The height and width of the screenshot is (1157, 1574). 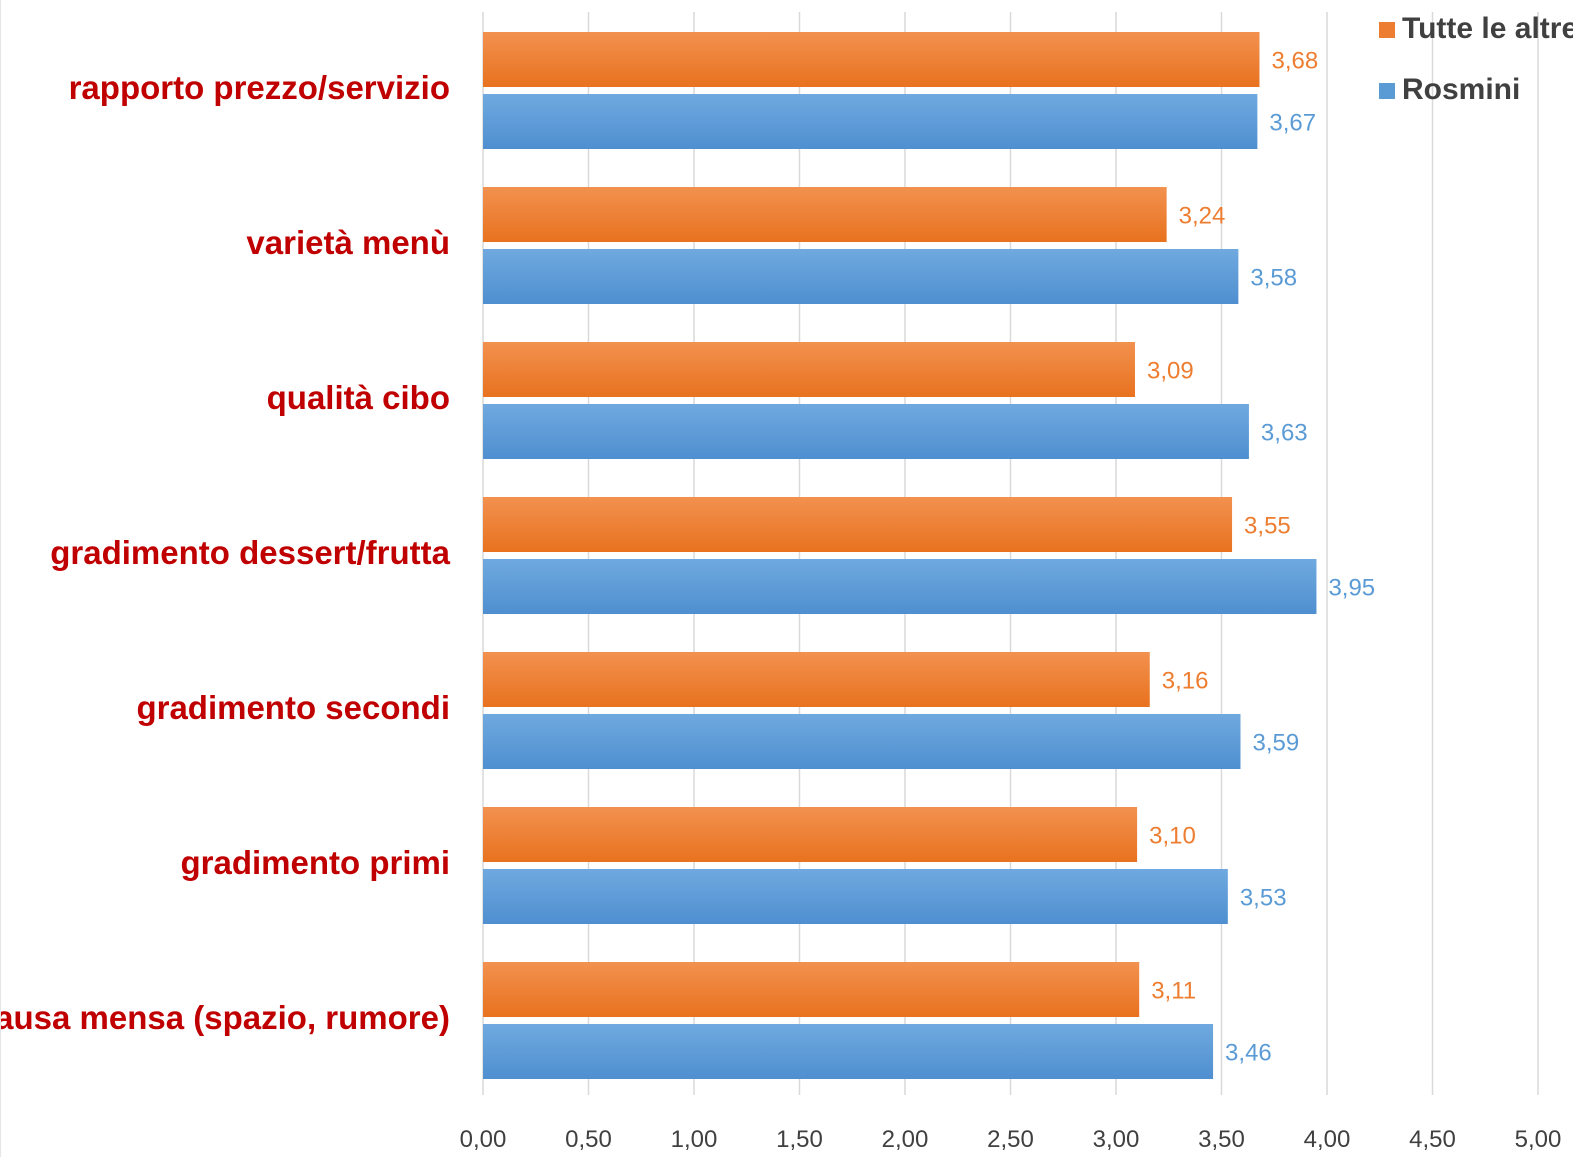 What do you see at coordinates (1487, 28) in the screenshot?
I see `legend-label: Tutte le altre` at bounding box center [1487, 28].